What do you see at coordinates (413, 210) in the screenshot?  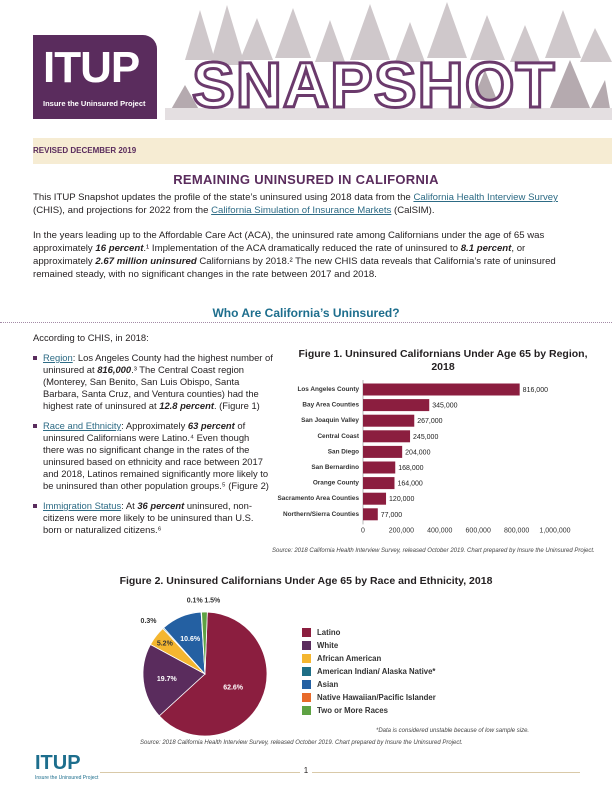 I see `text: (CalSIM).` at bounding box center [413, 210].